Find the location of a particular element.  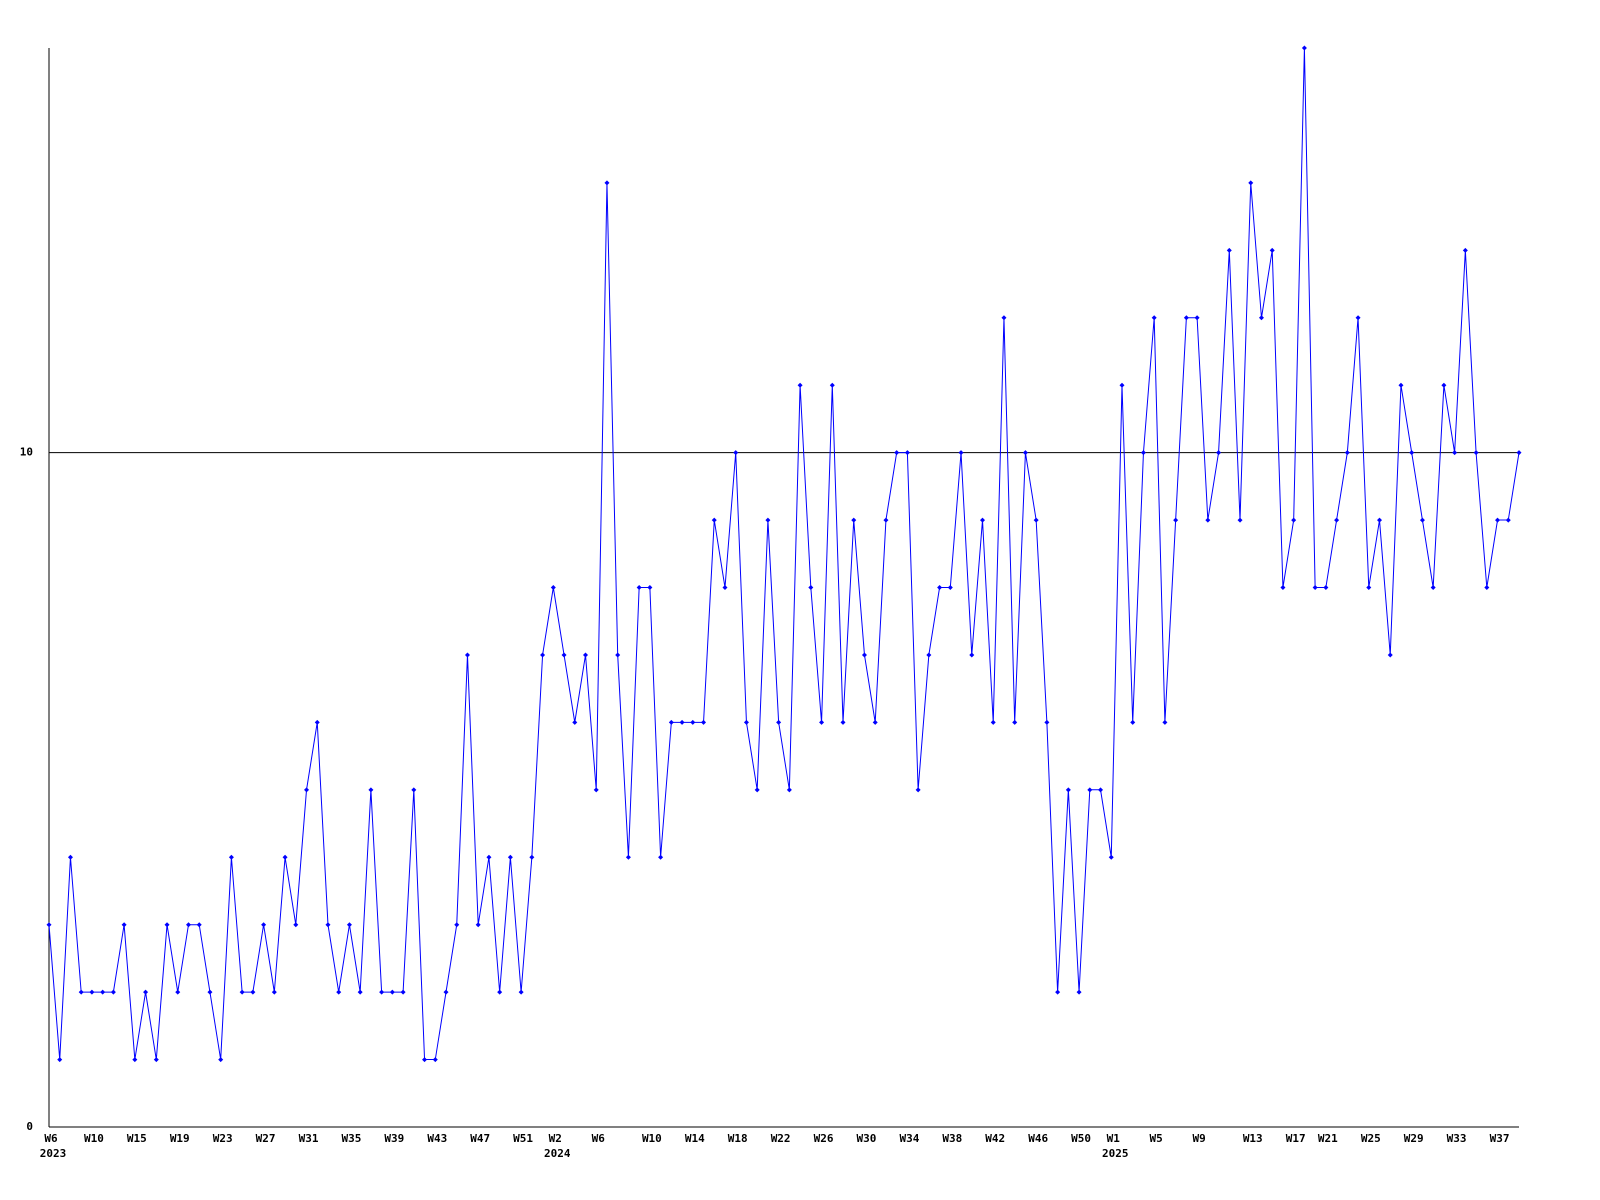

x-tick-label: W27 is located at coordinates (266, 1138).